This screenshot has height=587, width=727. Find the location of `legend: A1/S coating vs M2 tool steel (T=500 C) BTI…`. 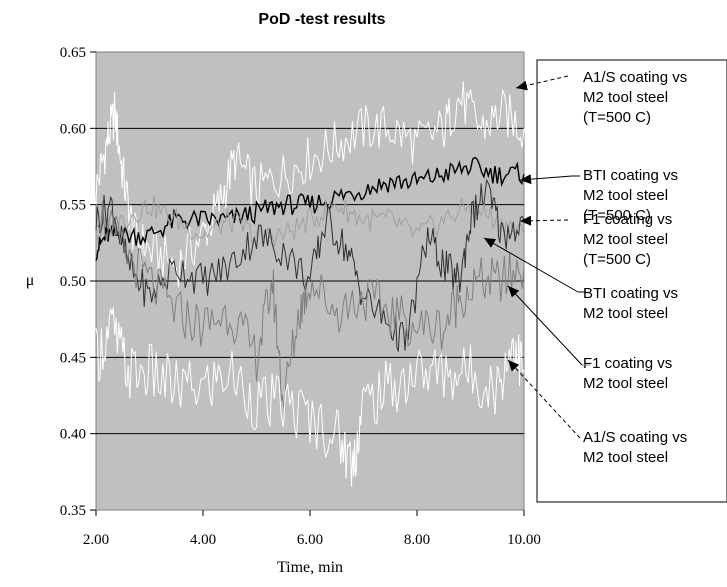

legend: A1/S coating vs M2 tool steel (T=500 C) BTI… is located at coordinates (635, 267).